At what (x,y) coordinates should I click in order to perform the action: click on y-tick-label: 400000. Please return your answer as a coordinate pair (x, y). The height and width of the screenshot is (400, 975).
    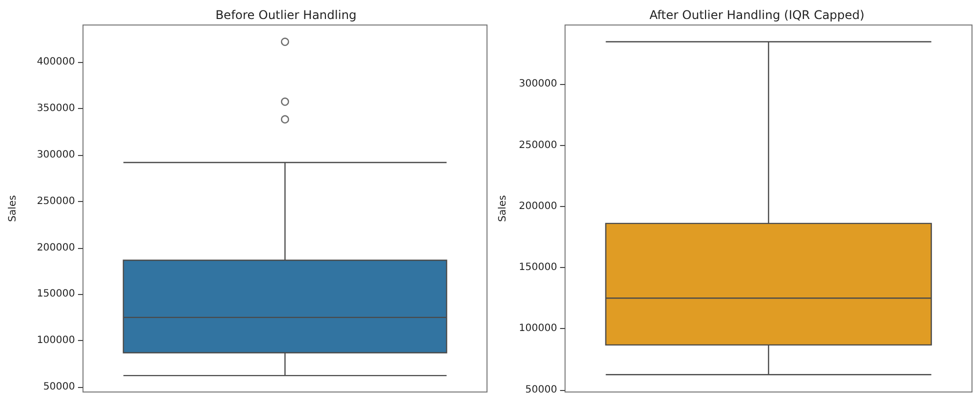
    Looking at the image, I should click on (55, 62).